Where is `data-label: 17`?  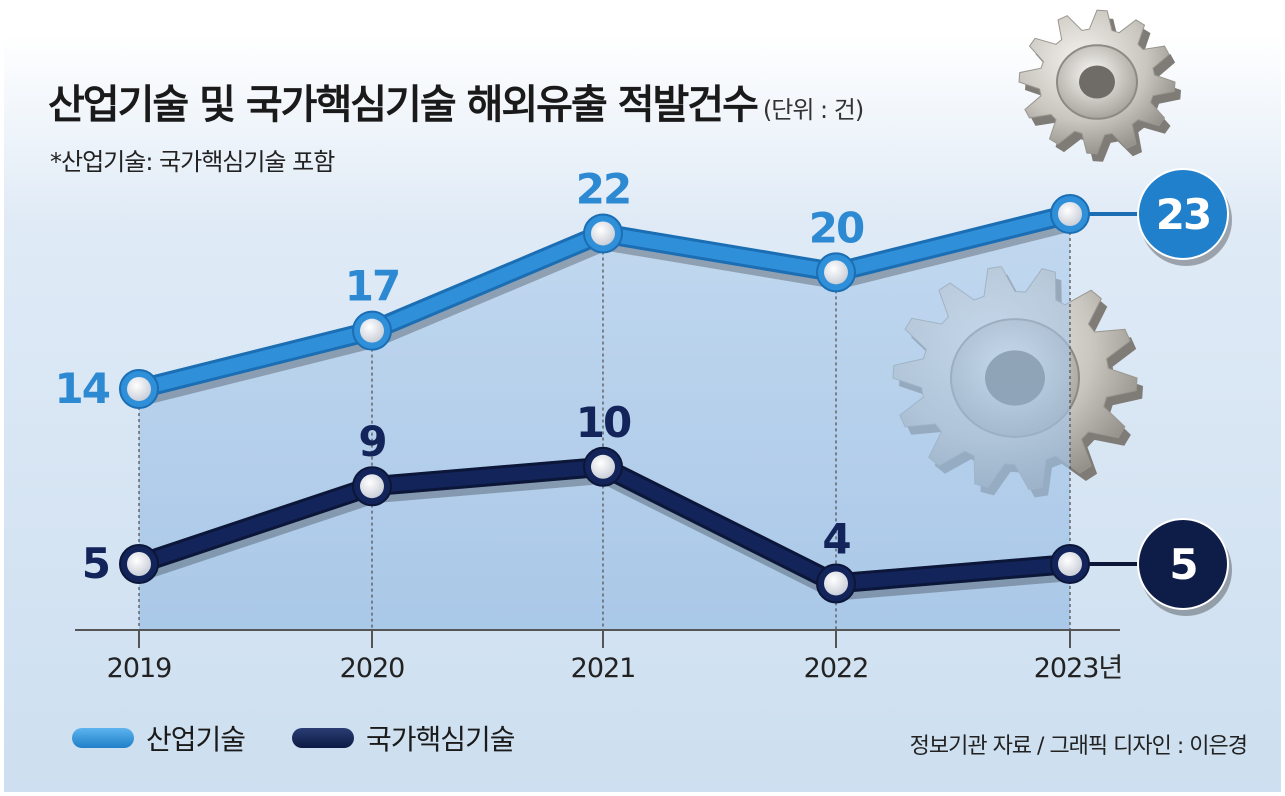
data-label: 17 is located at coordinates (372, 286).